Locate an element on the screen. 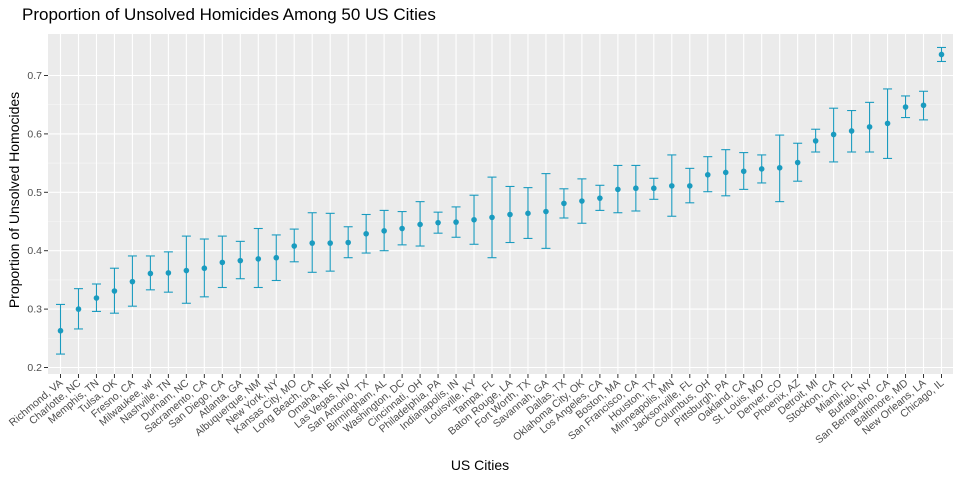 The width and height of the screenshot is (960, 480). y-tick-label: 0.2 is located at coordinates (34, 368).